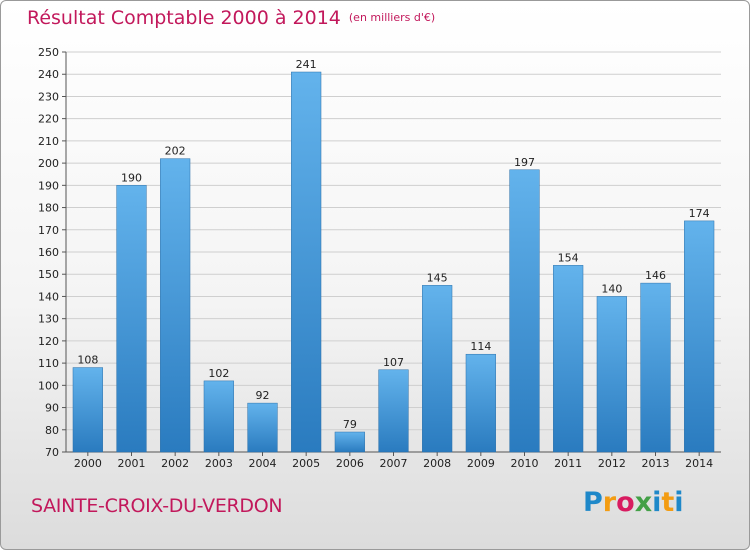 The width and height of the screenshot is (750, 550). What do you see at coordinates (481, 463) in the screenshot?
I see `x-tick-label-2009: 2009` at bounding box center [481, 463].